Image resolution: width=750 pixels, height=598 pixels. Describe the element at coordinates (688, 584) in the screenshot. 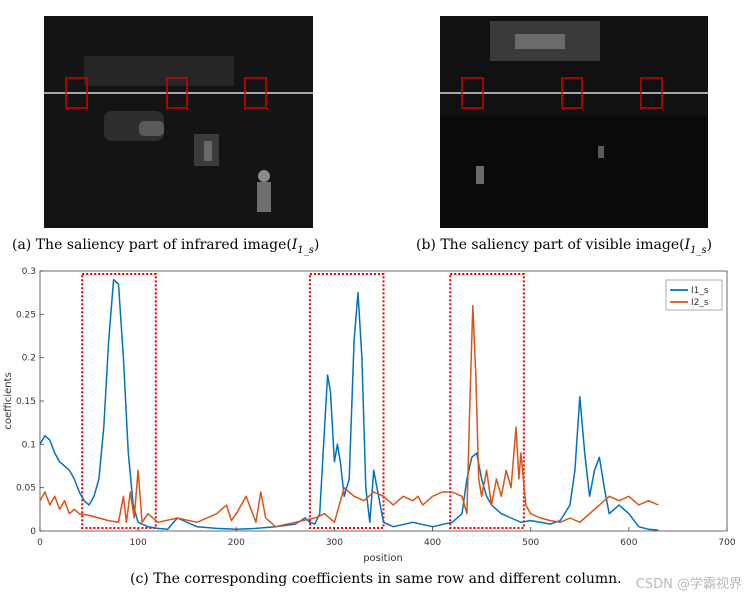

I see `watermark: CSDN @学霸视界` at that location.